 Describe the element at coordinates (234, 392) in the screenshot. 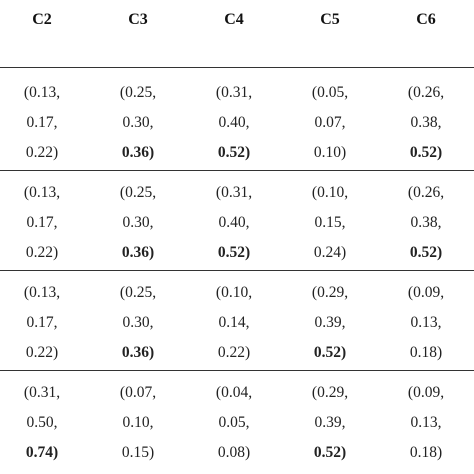

I see `cell-value-line: (0.04,` at that location.